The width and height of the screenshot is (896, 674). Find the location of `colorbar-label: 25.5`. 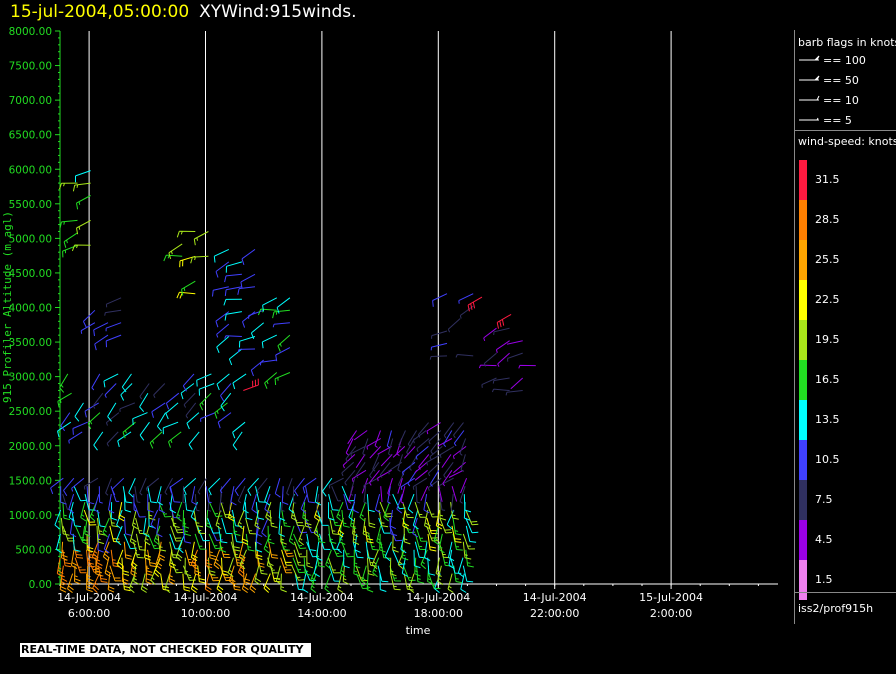

colorbar-label: 25.5 is located at coordinates (827, 259).